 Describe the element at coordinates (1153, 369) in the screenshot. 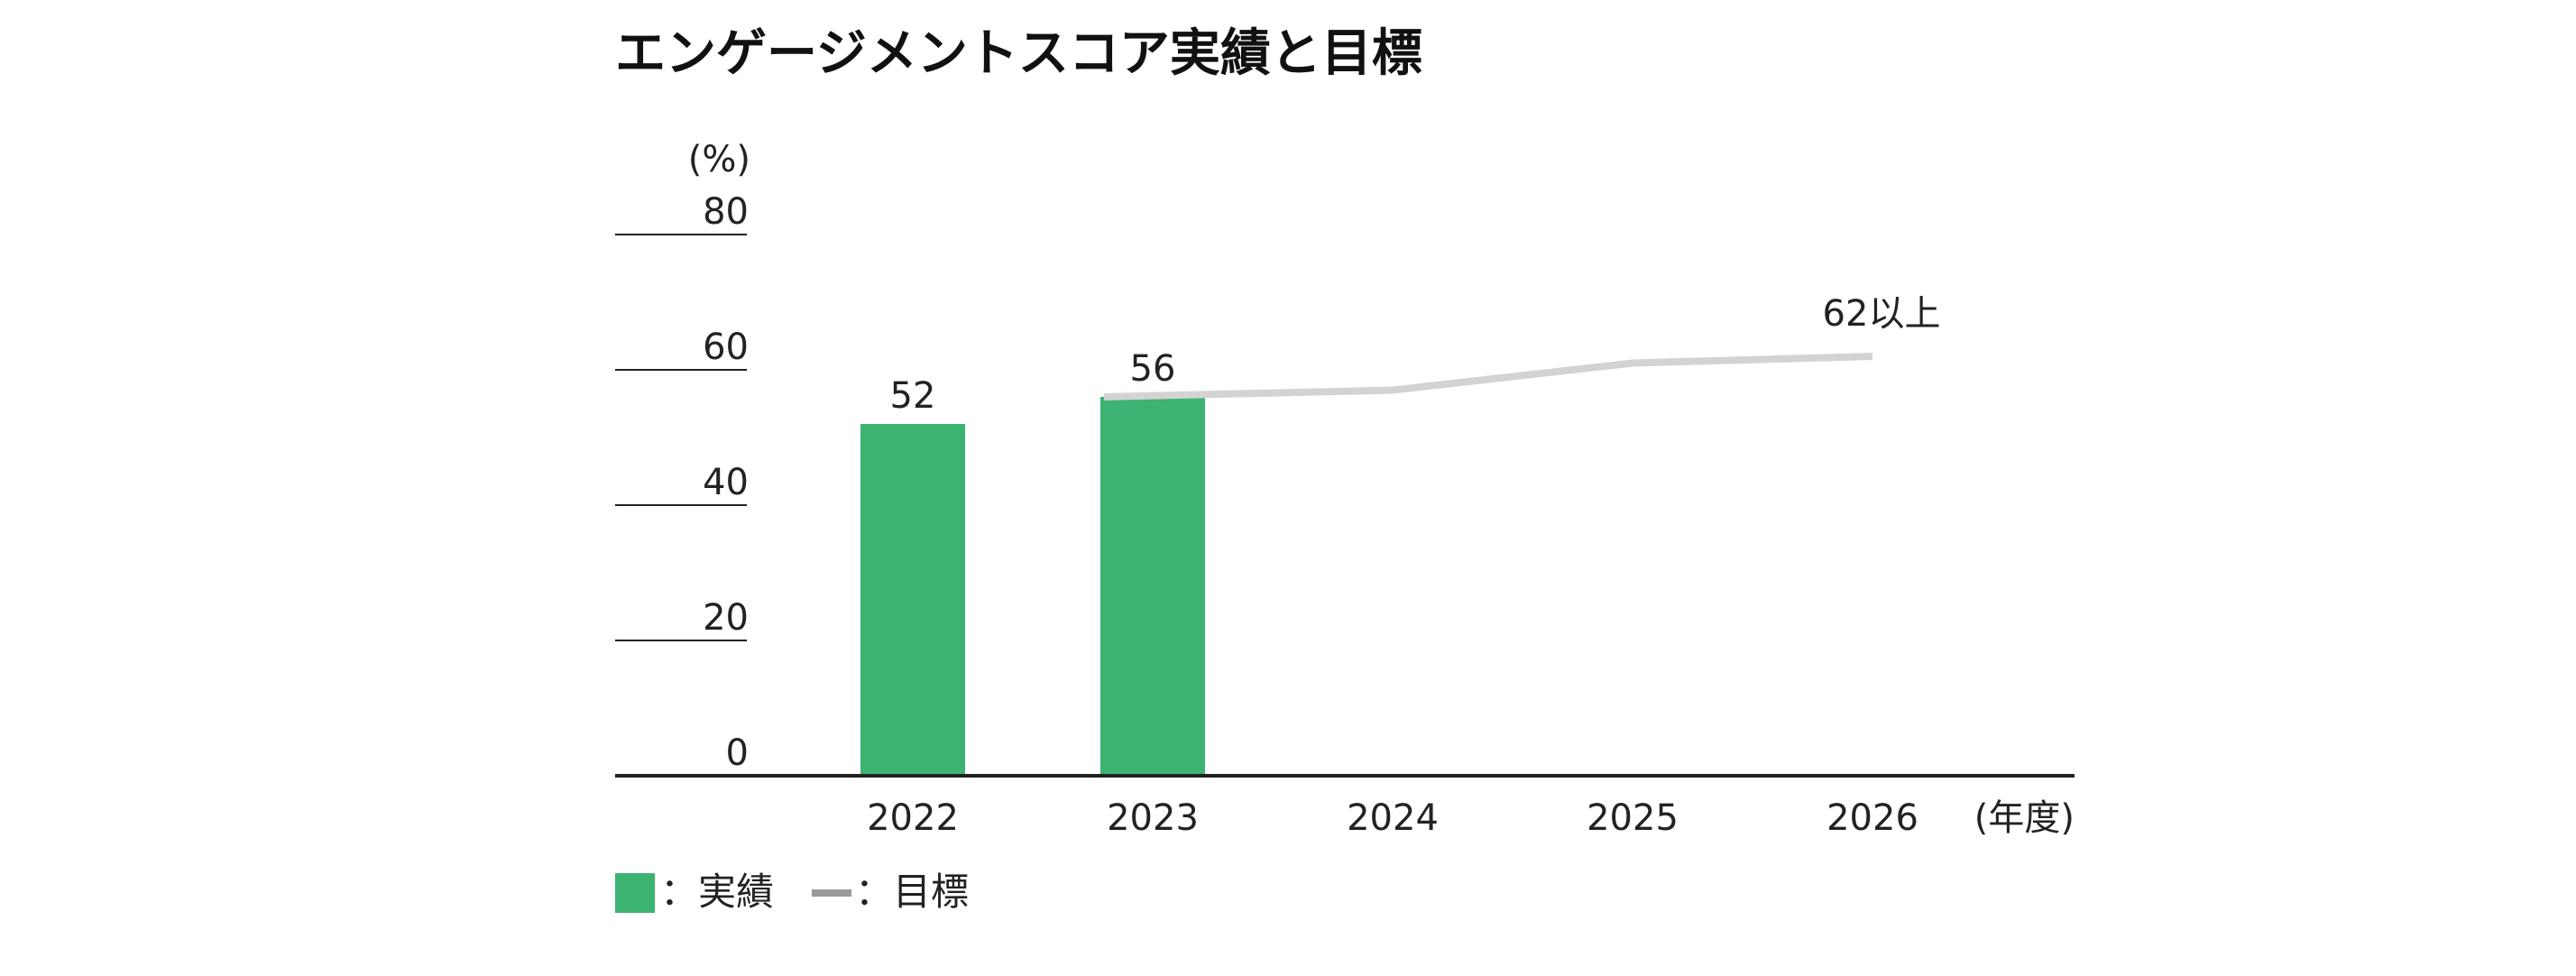

I see `bar-value-label: 56` at that location.